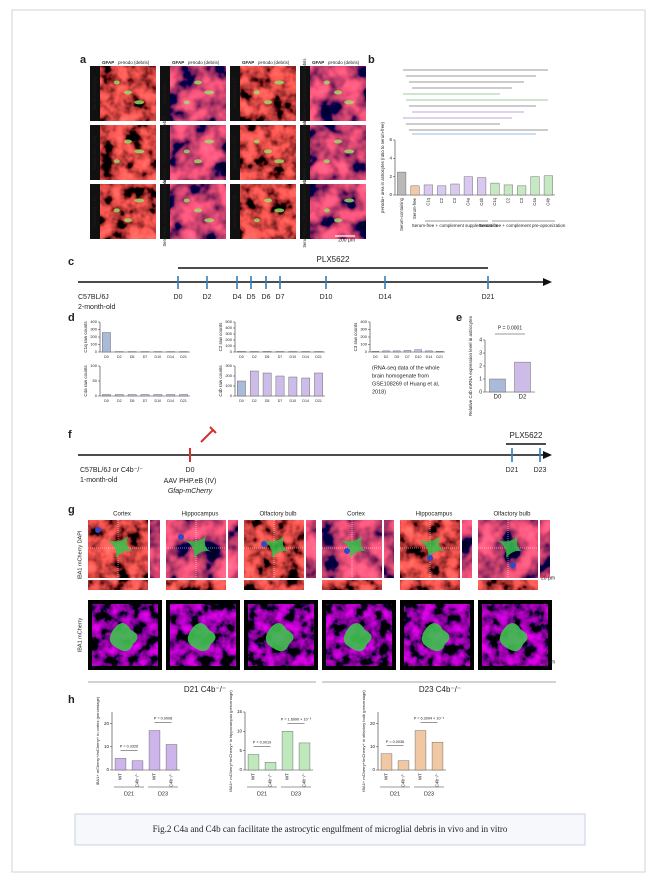 The height and width of the screenshot is (884, 657). Describe the element at coordinates (251, 297) in the screenshot. I see `time-label: D5` at that location.